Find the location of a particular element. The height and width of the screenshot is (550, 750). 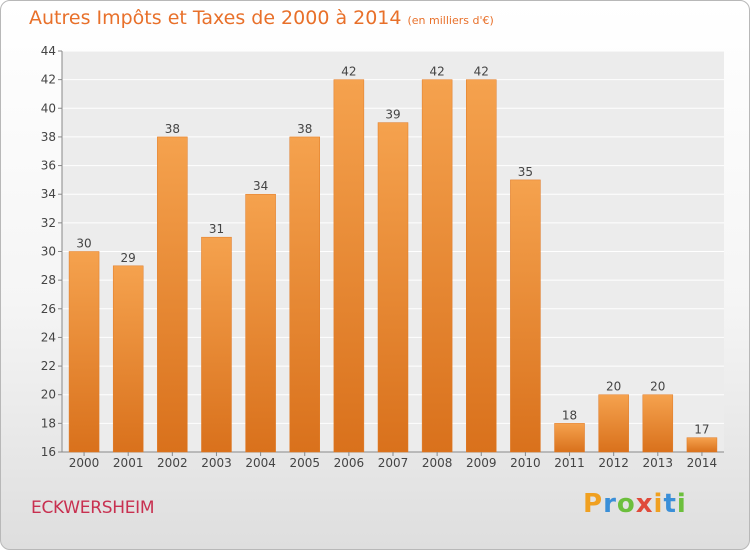

x-tick-label: 2000 is located at coordinates (84, 463).